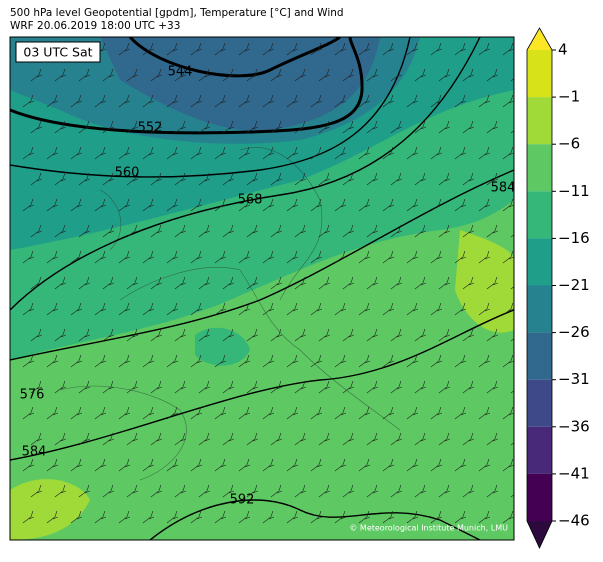 The width and height of the screenshot is (603, 562). Describe the element at coordinates (574, 238) in the screenshot. I see `colorbar-tick-label: −16` at that location.